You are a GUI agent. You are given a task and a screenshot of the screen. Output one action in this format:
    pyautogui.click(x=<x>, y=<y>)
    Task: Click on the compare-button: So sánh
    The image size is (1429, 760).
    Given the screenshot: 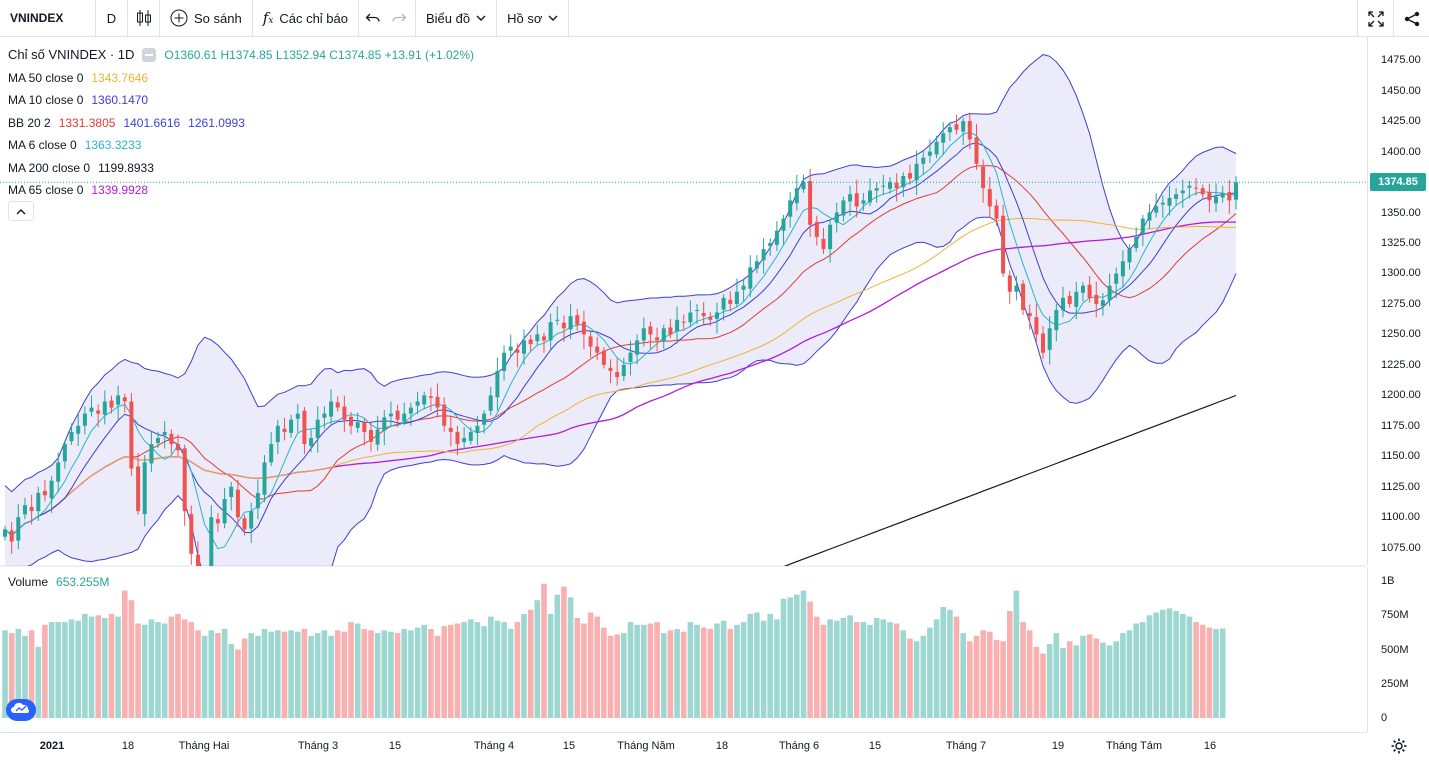 What is the action you would take?
    pyautogui.click(x=206, y=18)
    